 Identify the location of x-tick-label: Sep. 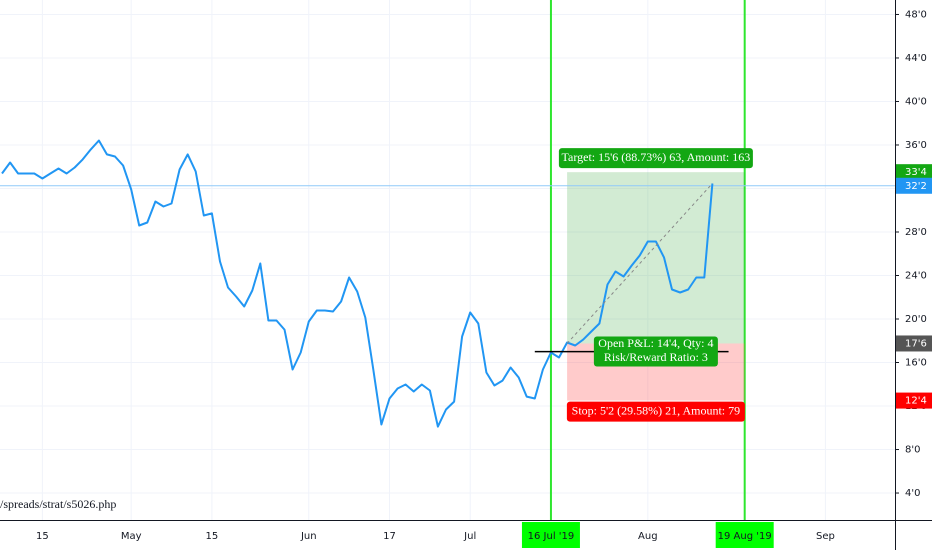
(825, 536).